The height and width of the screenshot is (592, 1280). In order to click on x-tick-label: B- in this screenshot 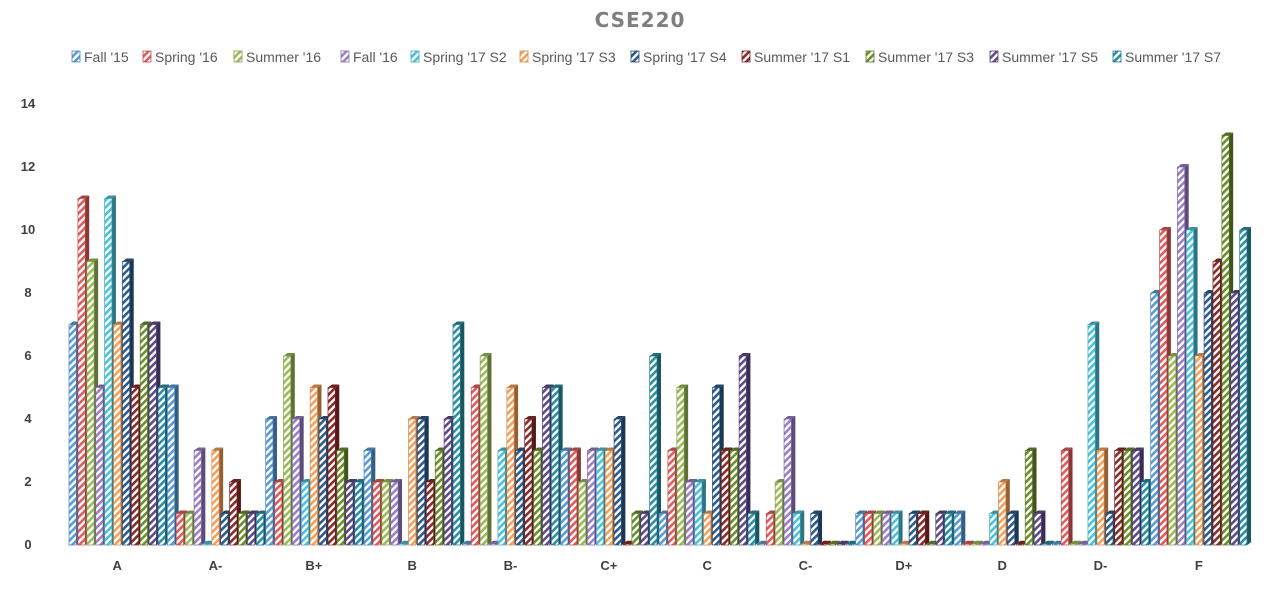, I will do `click(511, 565)`.